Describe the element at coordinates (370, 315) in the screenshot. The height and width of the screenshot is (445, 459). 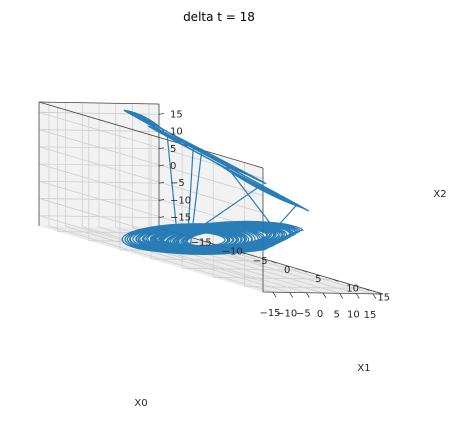
I see `x-tick-label: 15` at that location.